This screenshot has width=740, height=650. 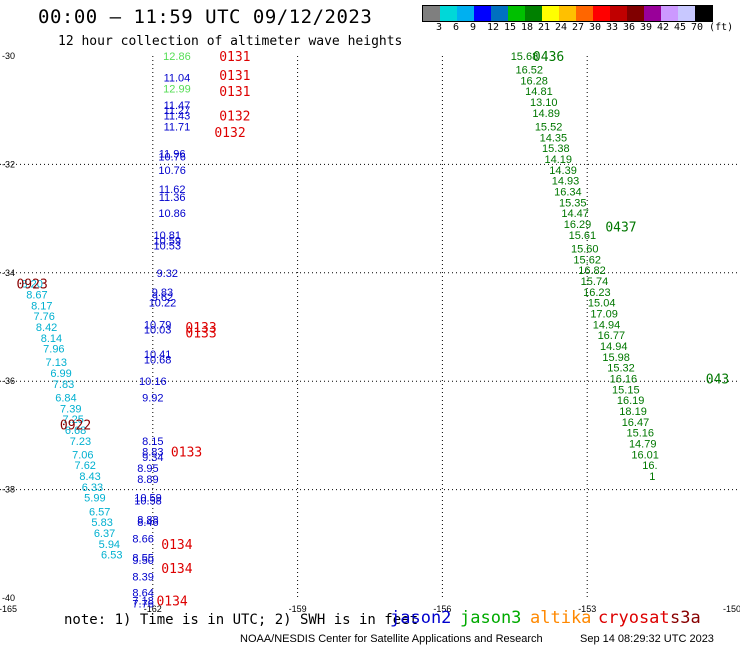 I want to click on swh-value: 8.64, so click(x=142, y=594).